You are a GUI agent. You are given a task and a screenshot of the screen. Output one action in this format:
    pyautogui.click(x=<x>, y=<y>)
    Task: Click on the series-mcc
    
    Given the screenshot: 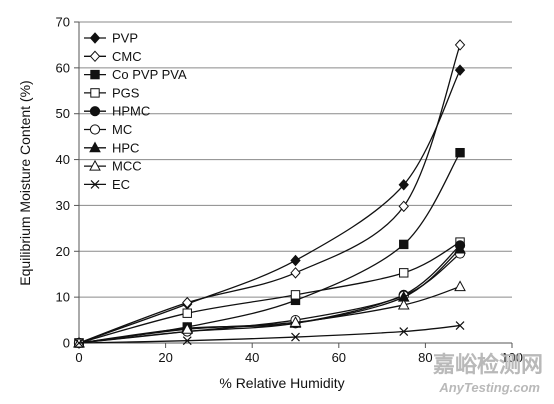 What is the action you would take?
    pyautogui.click(x=269, y=314)
    